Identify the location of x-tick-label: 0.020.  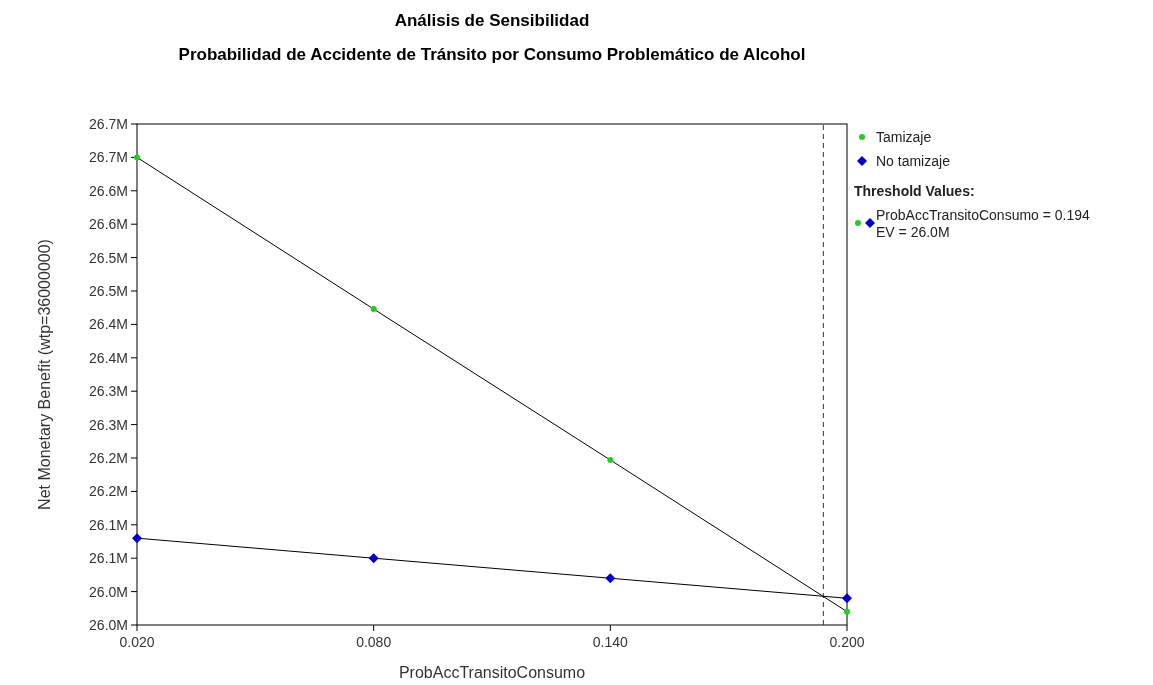
(137, 642).